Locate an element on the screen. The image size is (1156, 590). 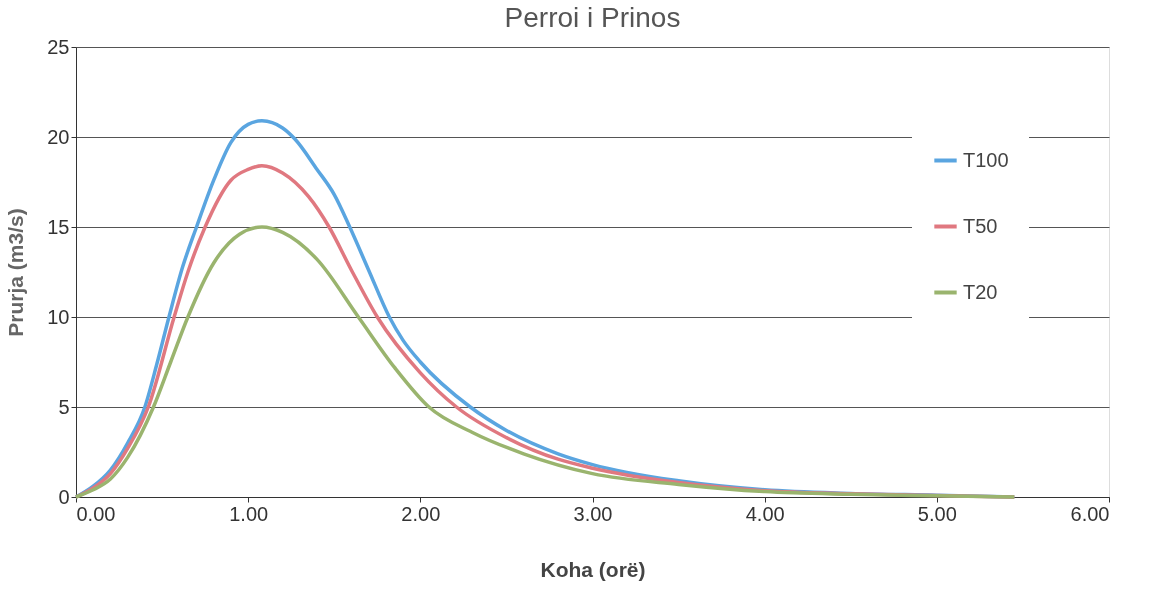
x-tick-label: 0.00 is located at coordinates (96, 513).